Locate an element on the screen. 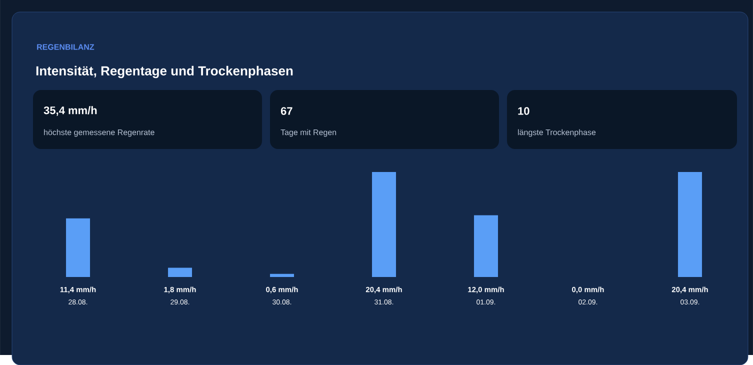 The image size is (753, 365). text: längste Trockenphase is located at coordinates (557, 133).